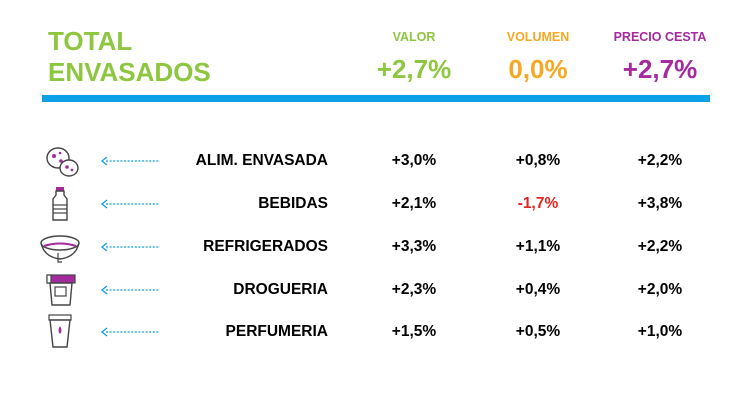  Describe the element at coordinates (90, 41) in the screenshot. I see `title-line-1: TOTAL` at that location.